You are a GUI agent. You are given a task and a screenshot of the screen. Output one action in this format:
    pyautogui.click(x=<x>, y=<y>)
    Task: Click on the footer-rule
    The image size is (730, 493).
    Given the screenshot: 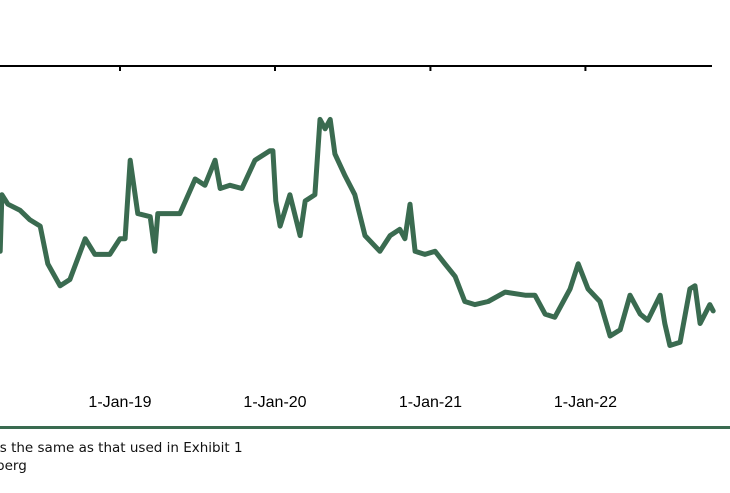 What is the action you would take?
    pyautogui.click(x=365, y=427)
    